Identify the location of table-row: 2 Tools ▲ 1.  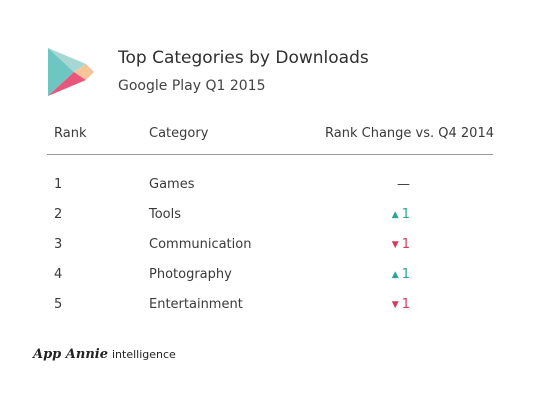
(274, 220).